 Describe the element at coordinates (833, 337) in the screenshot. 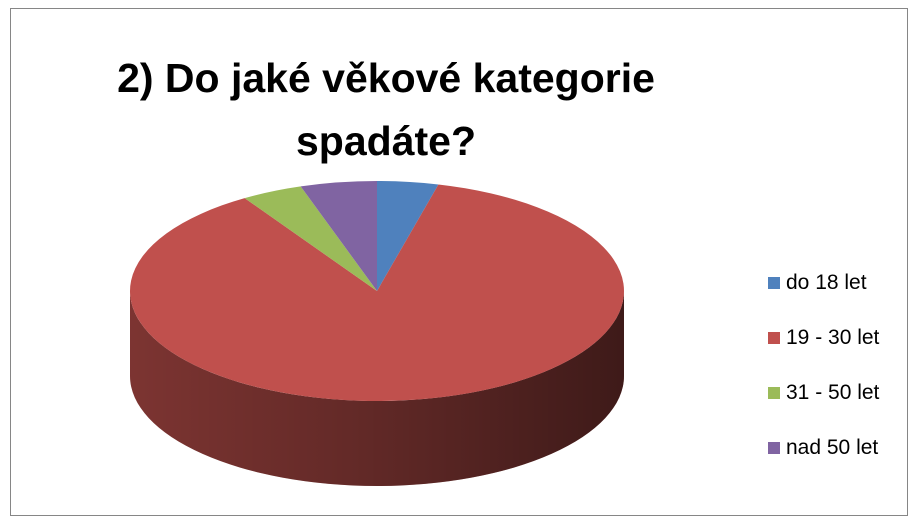

I see `legend-label: 19 - 30 let` at that location.